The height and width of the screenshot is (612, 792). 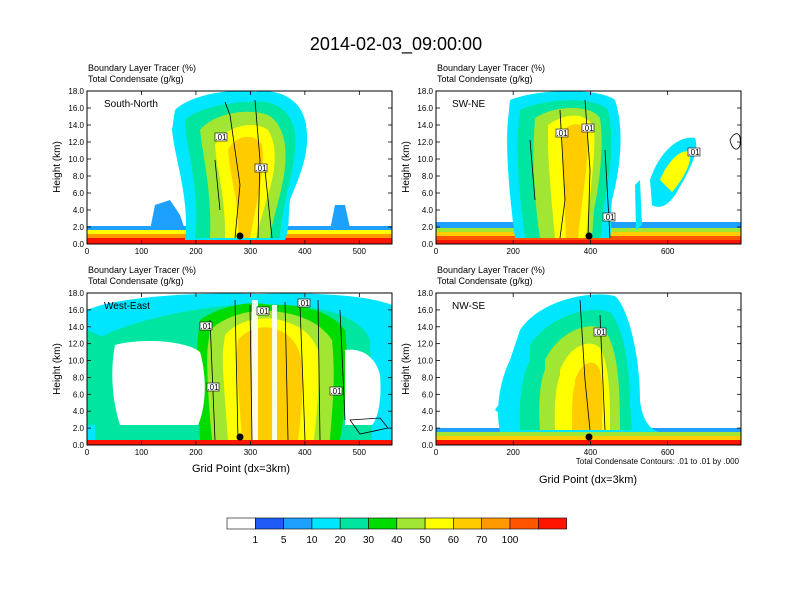 What do you see at coordinates (305, 251) in the screenshot?
I see `x-tick-label: 400` at bounding box center [305, 251].